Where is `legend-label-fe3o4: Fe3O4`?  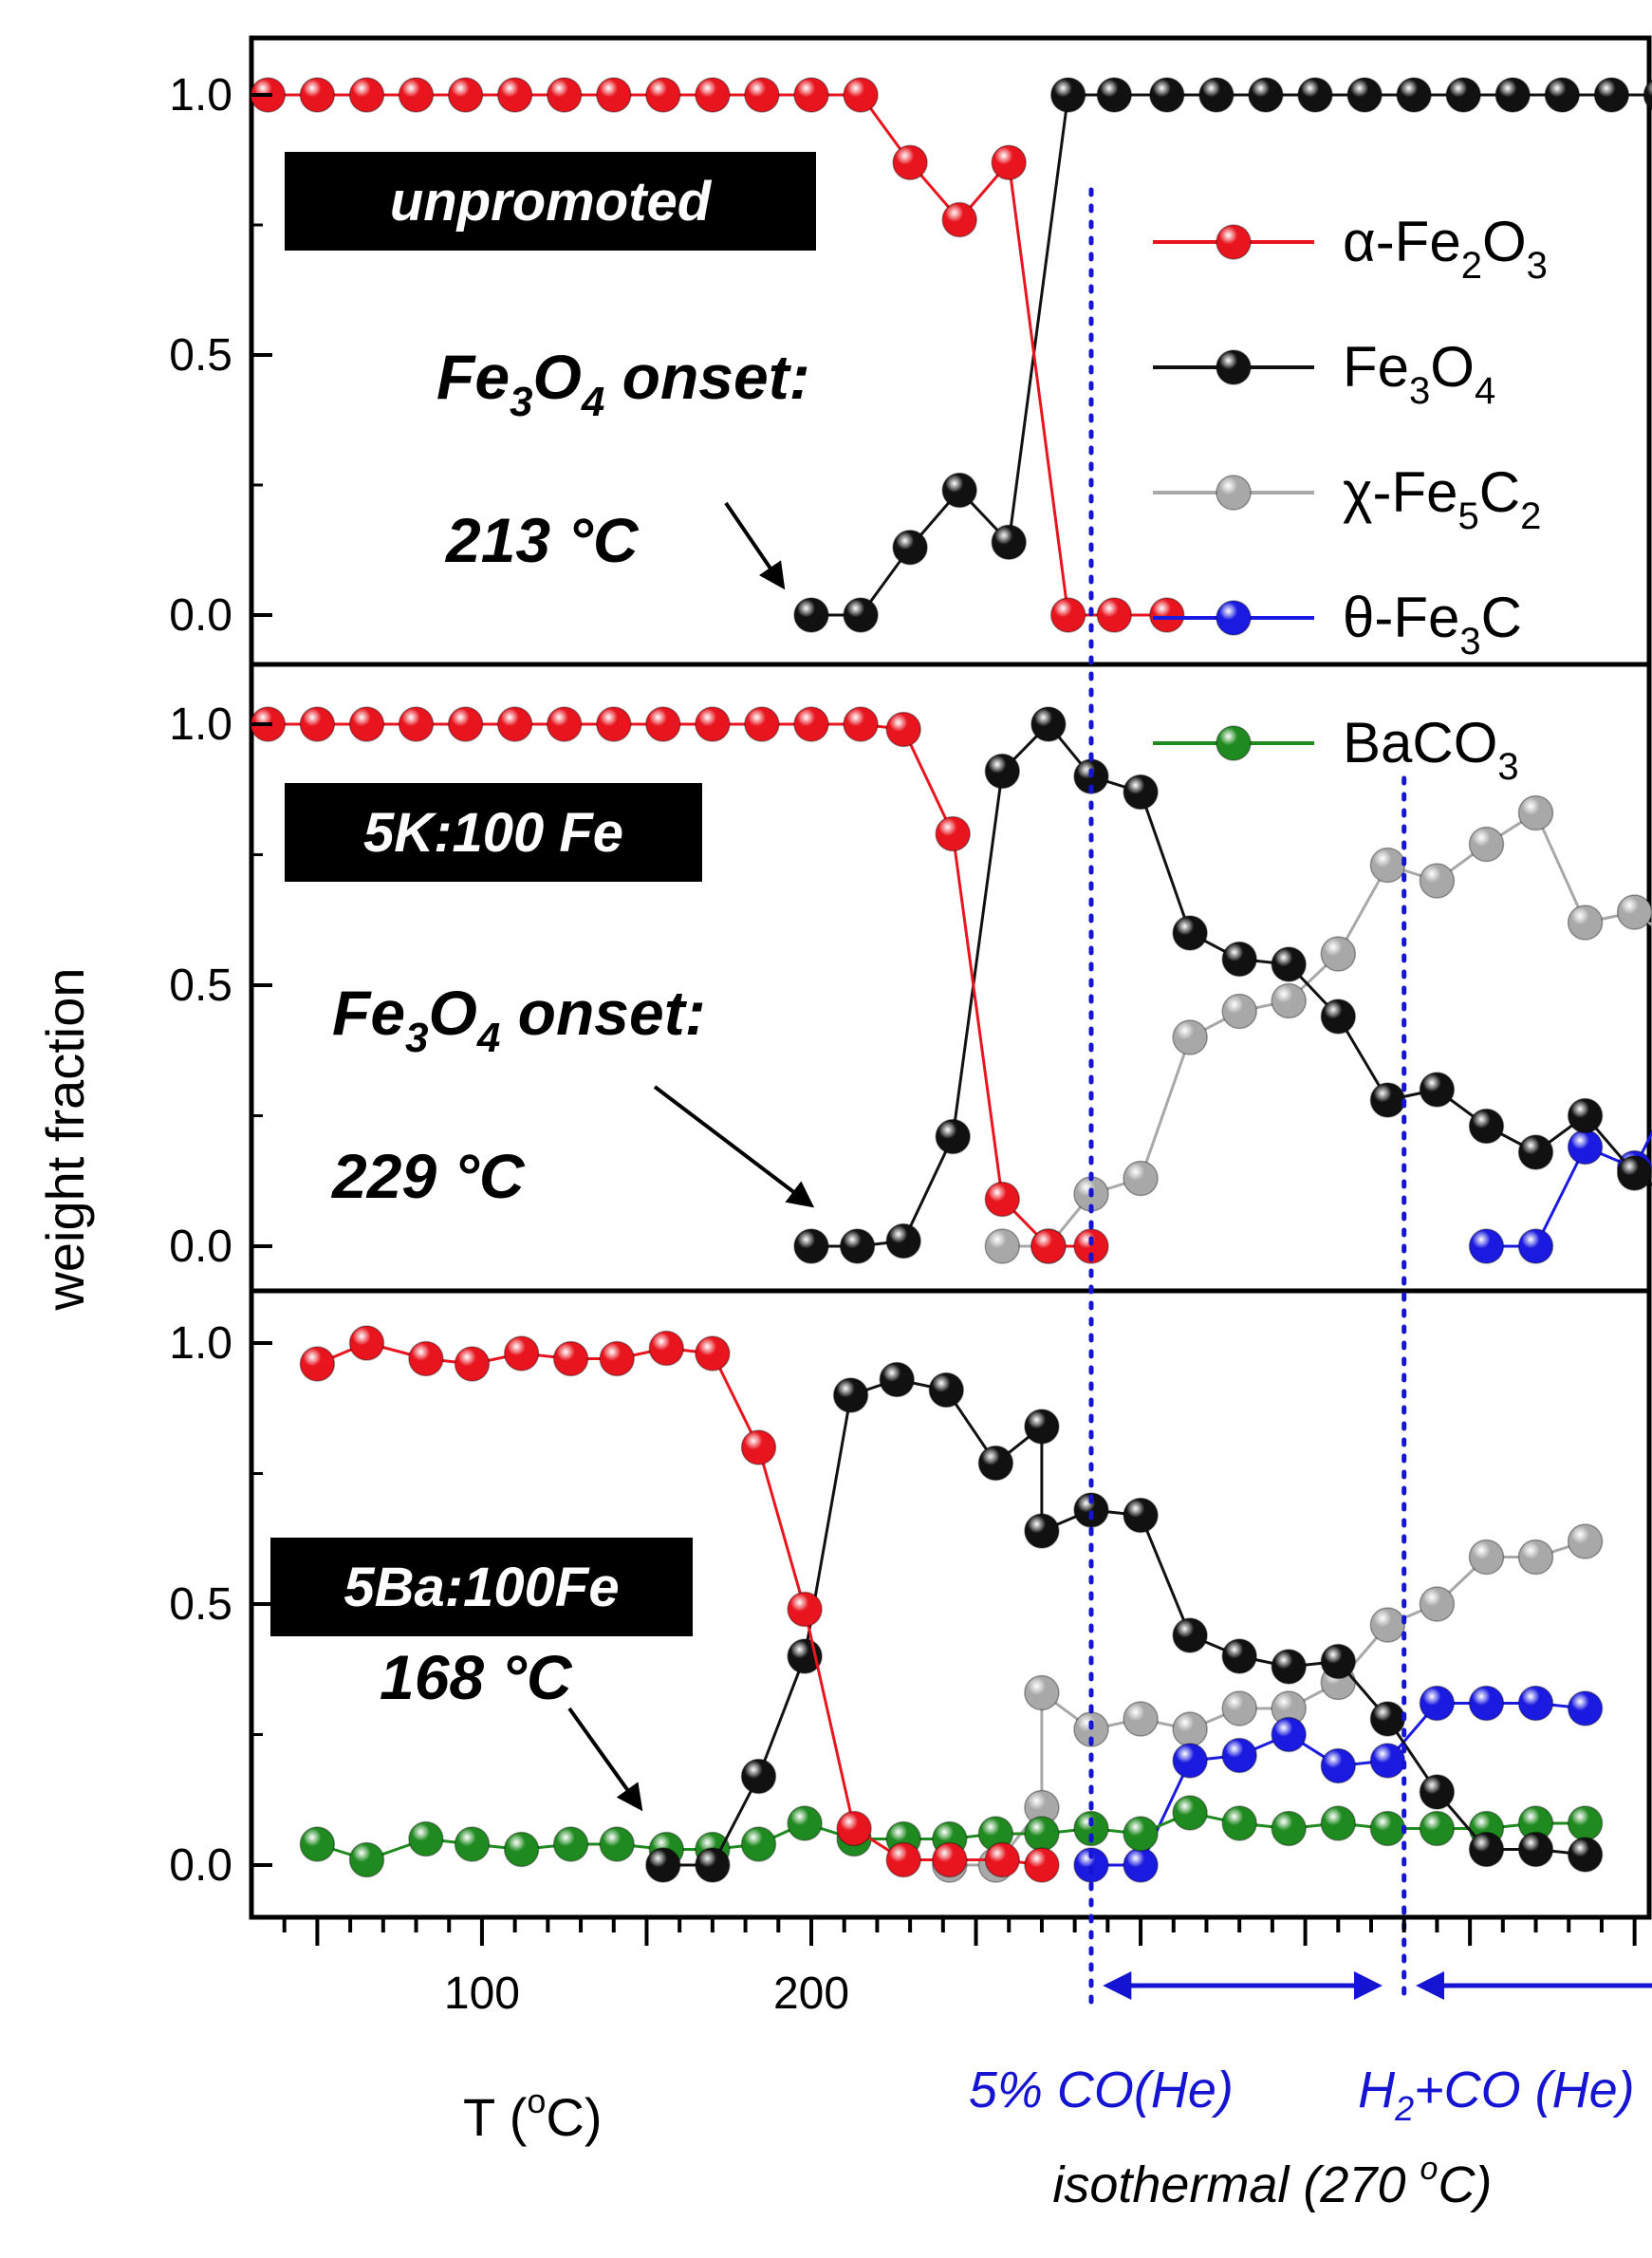 legend-label-fe3o4: Fe3O4 is located at coordinates (1419, 373).